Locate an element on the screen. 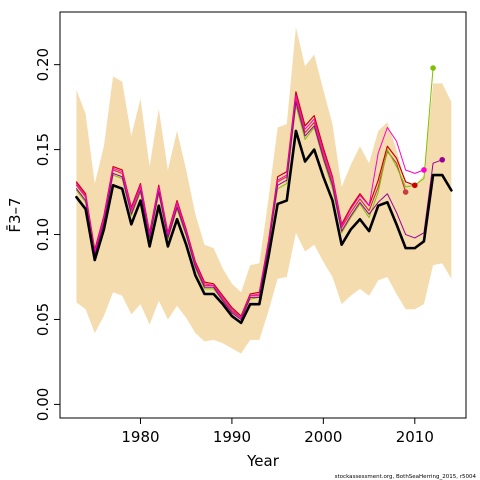 This screenshot has width=480, height=480. y-axis: 0.00 0.05 0.10 0.15 0.20 is located at coordinates (47, 234).